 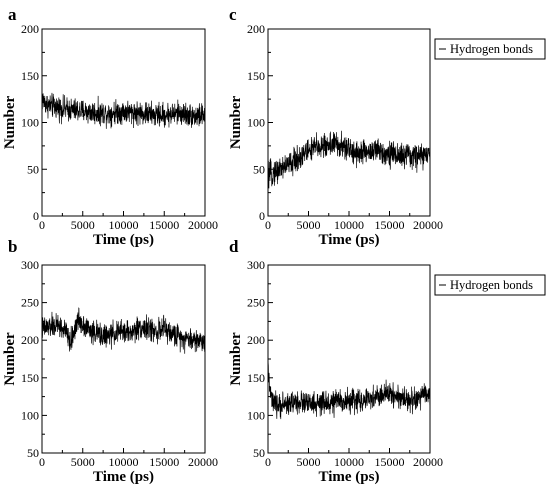 What do you see at coordinates (234, 246) in the screenshot?
I see `panel-letter-d: d` at bounding box center [234, 246].